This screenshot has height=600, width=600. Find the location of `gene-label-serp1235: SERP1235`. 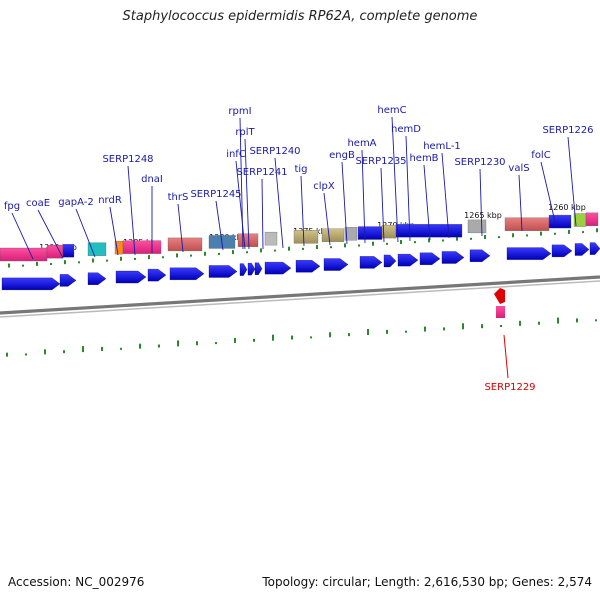

gene-label-serp1235: SERP1235 is located at coordinates (380, 161).